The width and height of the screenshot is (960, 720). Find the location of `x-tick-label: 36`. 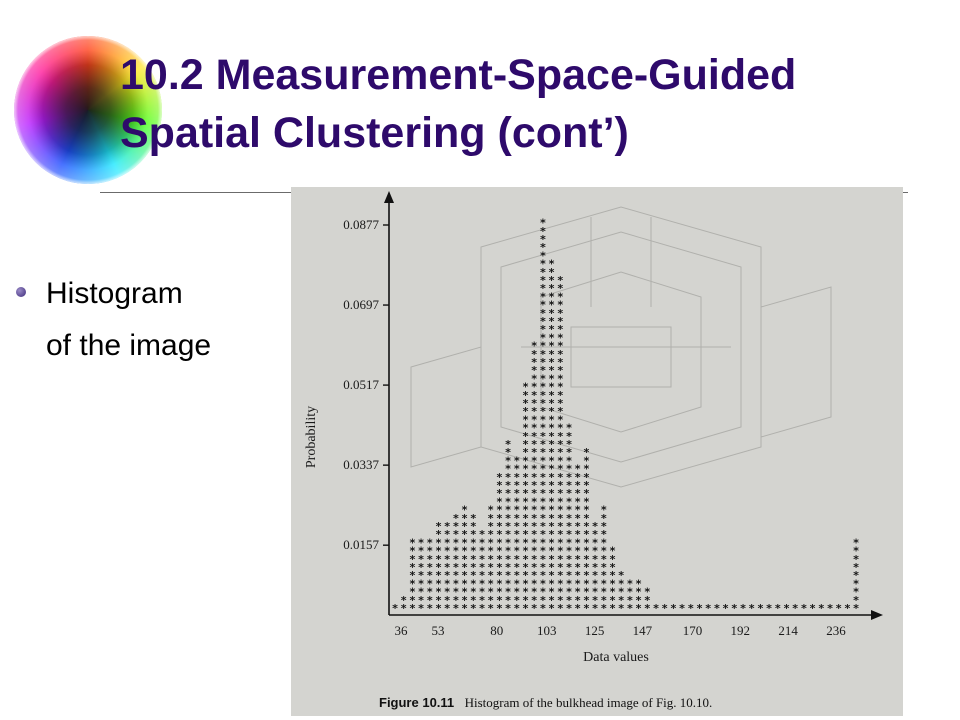

x-tick-label: 36 is located at coordinates (402, 630).